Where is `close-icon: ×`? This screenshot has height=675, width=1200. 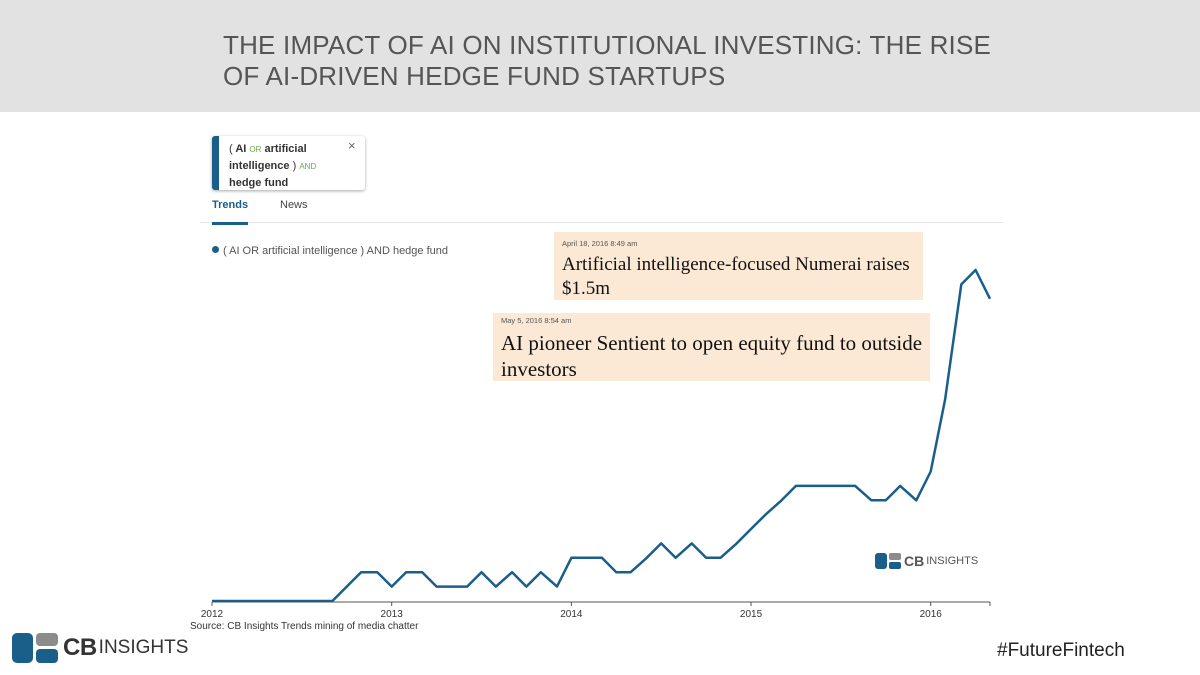
close-icon: × is located at coordinates (352, 145).